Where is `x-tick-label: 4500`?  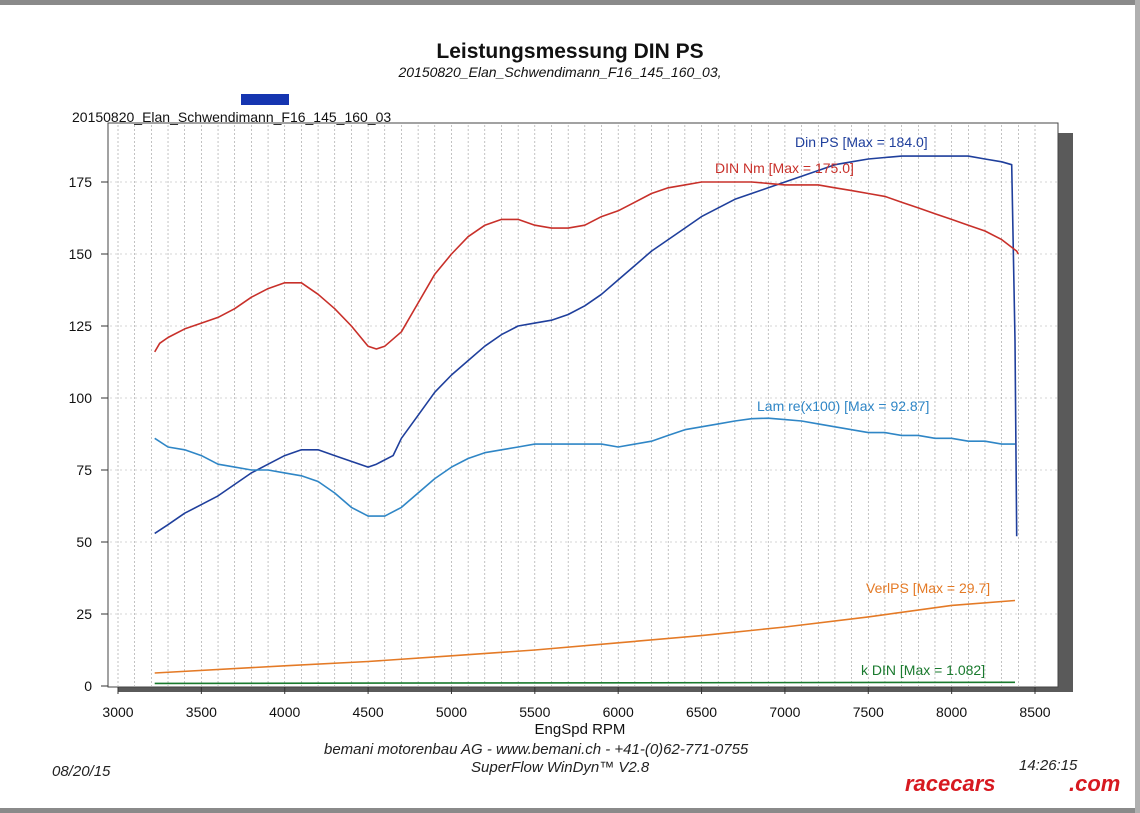 x-tick-label: 4500 is located at coordinates (368, 712).